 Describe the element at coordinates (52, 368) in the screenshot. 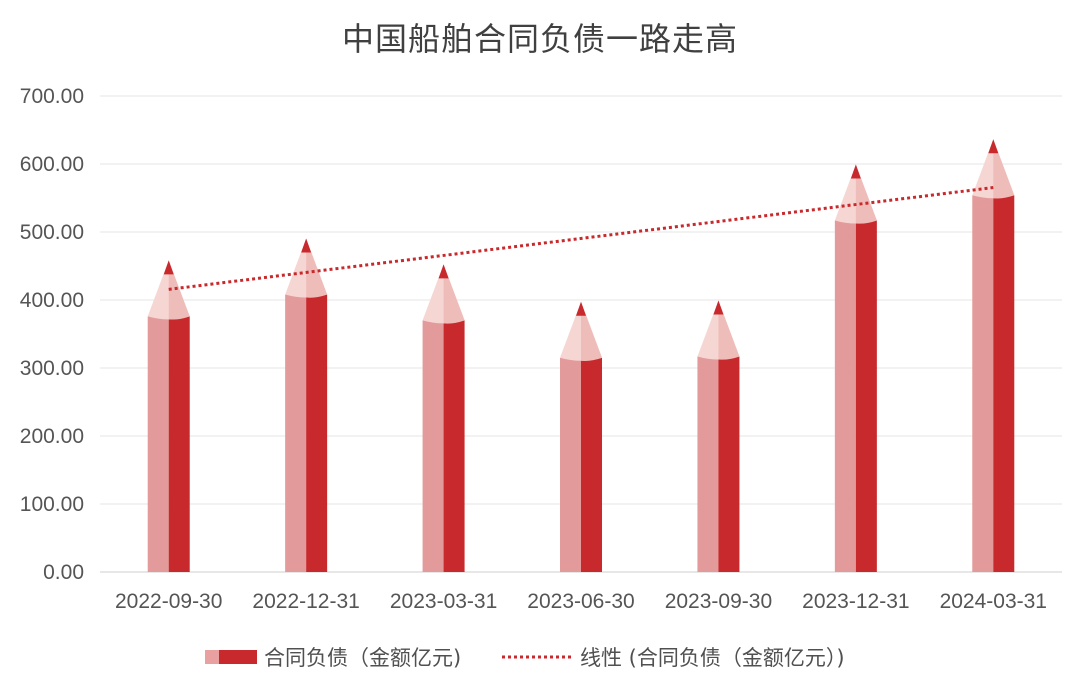

I see `y-tick-label: 300.00` at that location.